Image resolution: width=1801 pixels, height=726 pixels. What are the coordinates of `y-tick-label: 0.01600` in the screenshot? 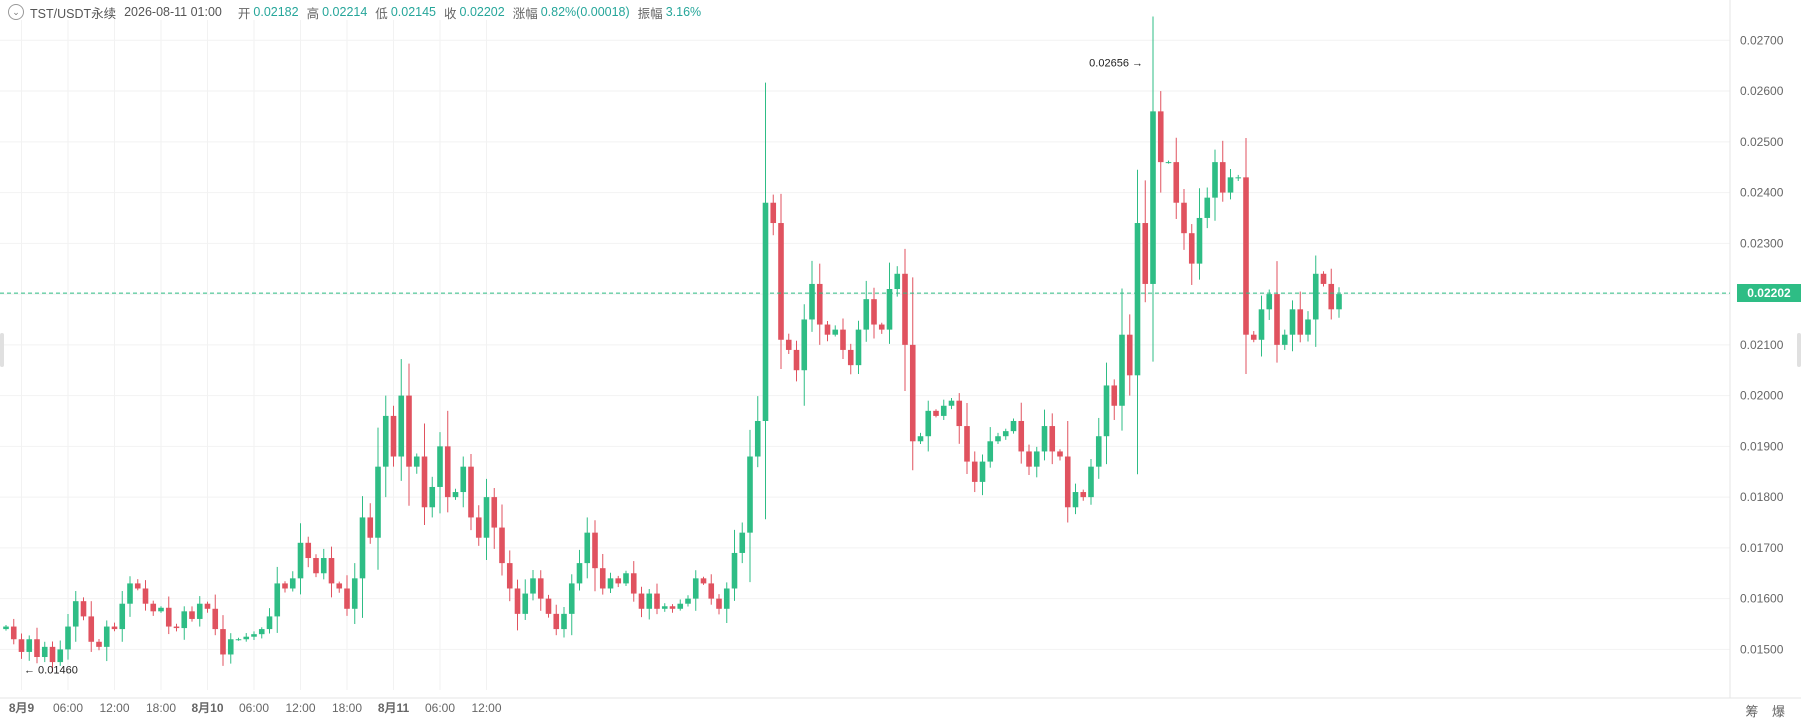 It's located at (1762, 599).